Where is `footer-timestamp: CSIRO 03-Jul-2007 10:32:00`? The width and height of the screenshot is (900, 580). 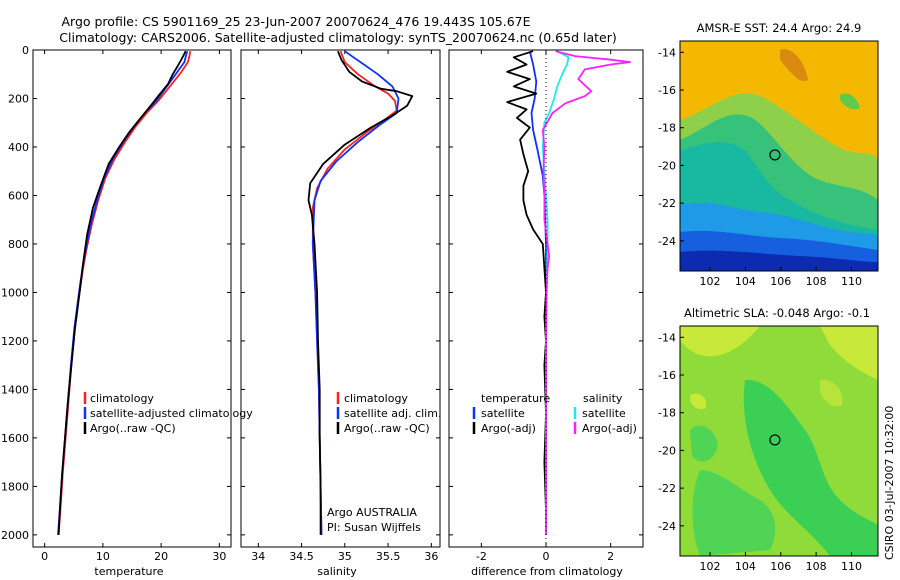
footer-timestamp: CSIRO 03-Jul-2007 10:32:00 is located at coordinates (889, 483).